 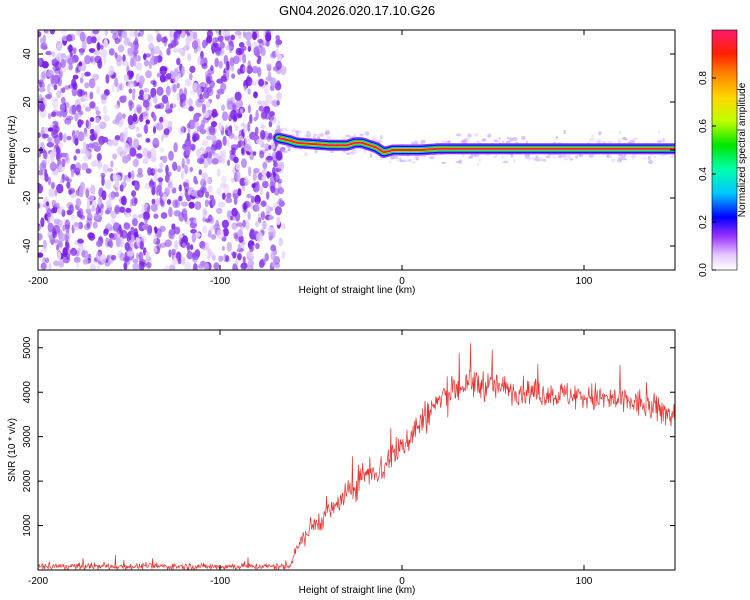 What do you see at coordinates (27, 150) in the screenshot?
I see `spectrogram-y-tick-label: 0` at bounding box center [27, 150].